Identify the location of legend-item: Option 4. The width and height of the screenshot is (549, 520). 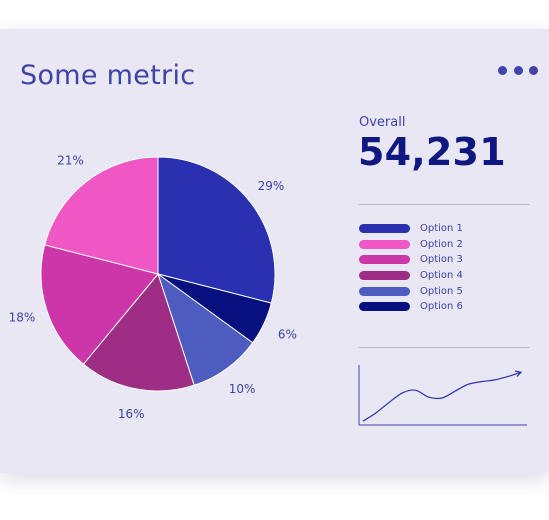
(411, 276).